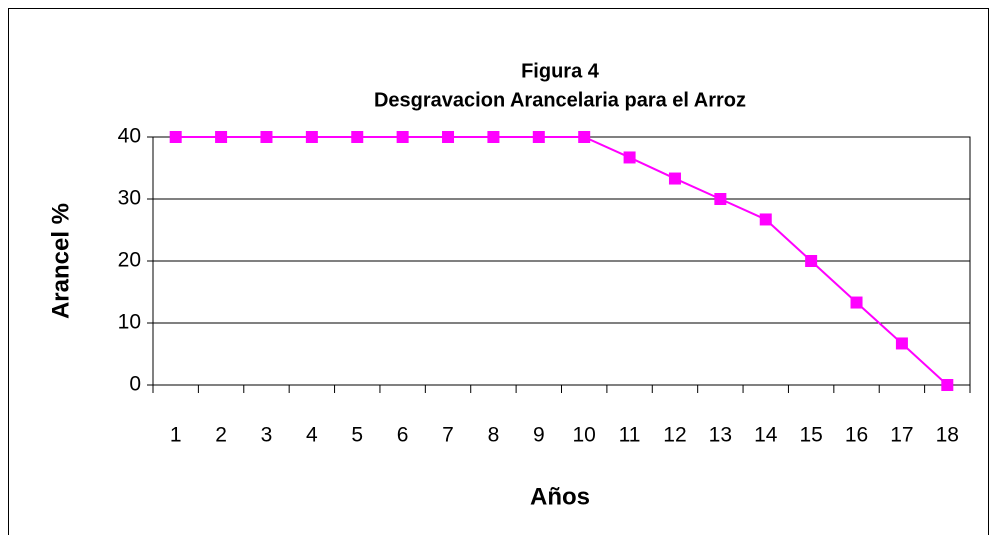 This screenshot has width=997, height=535. I want to click on x-tick-label: 18, so click(947, 435).